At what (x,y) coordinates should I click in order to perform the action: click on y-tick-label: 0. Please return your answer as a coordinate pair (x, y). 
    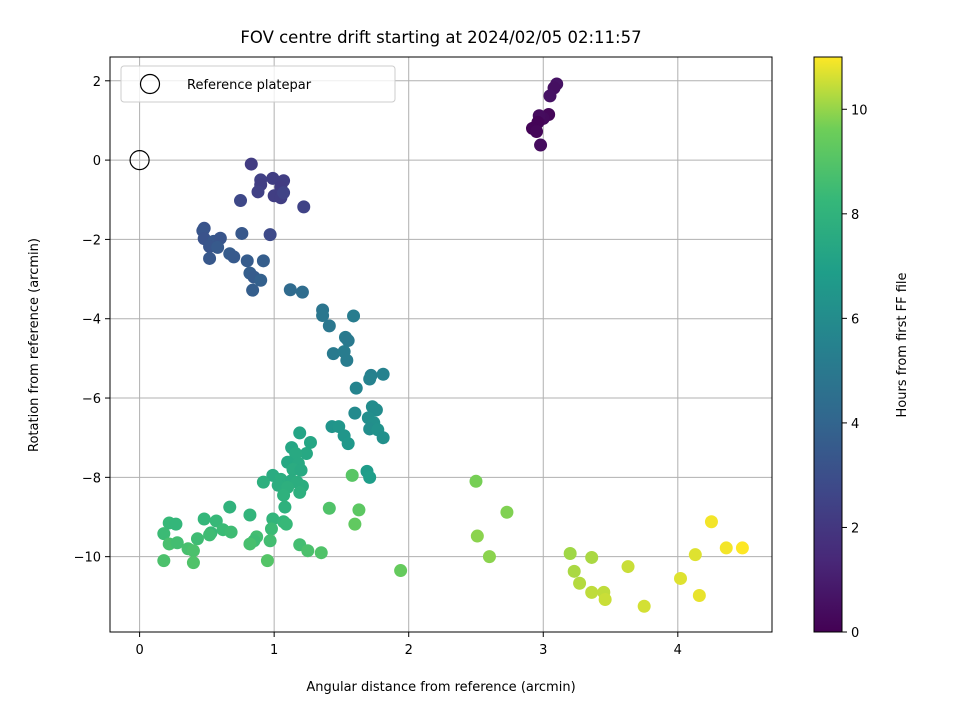
    Looking at the image, I should click on (97, 161).